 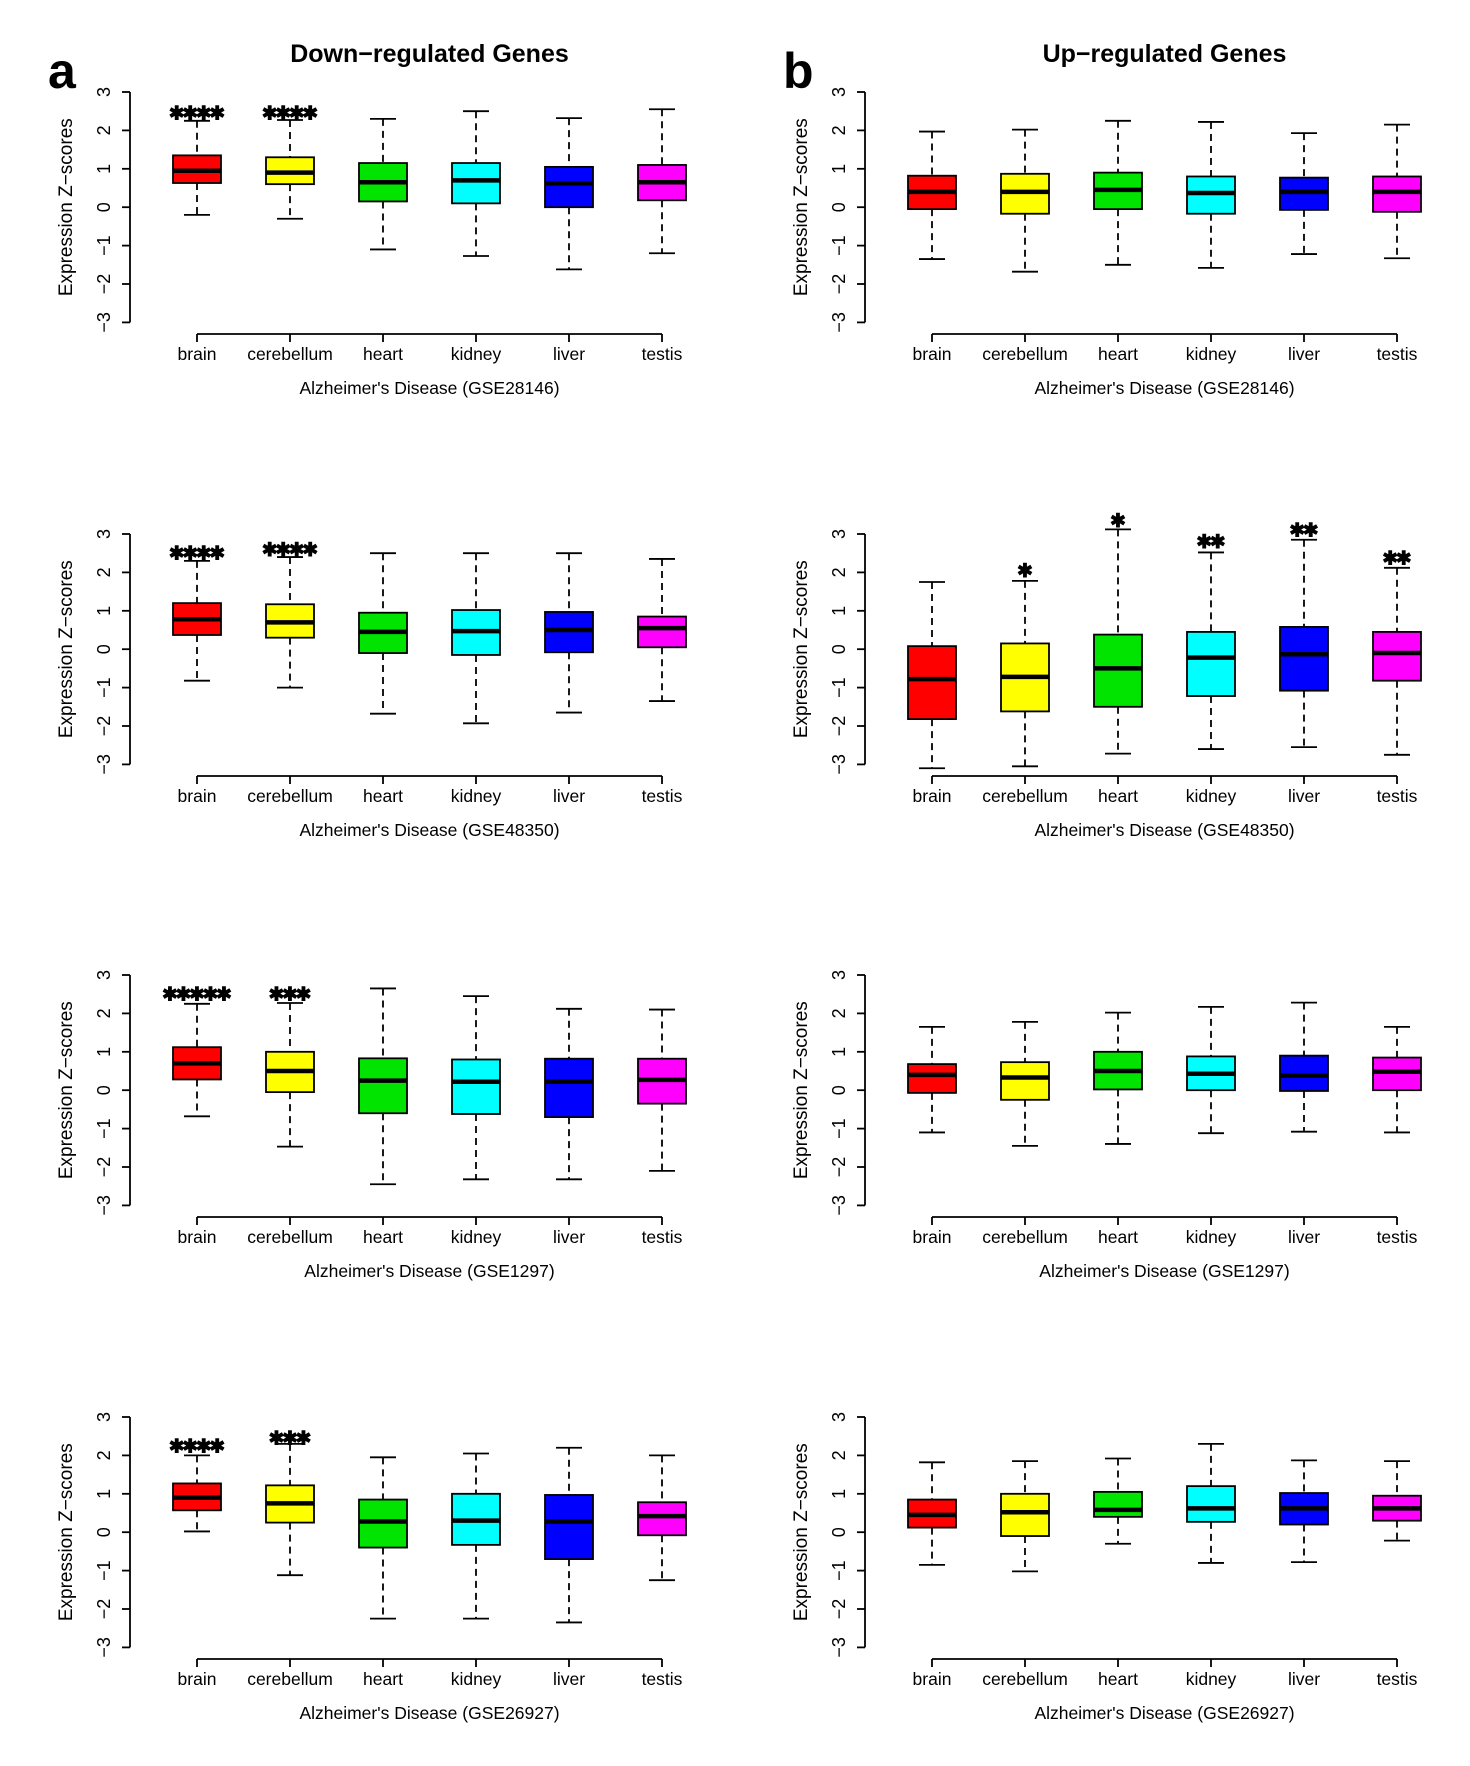 I want to click on box-kidney: ✱✱, so click(x=1211, y=640).